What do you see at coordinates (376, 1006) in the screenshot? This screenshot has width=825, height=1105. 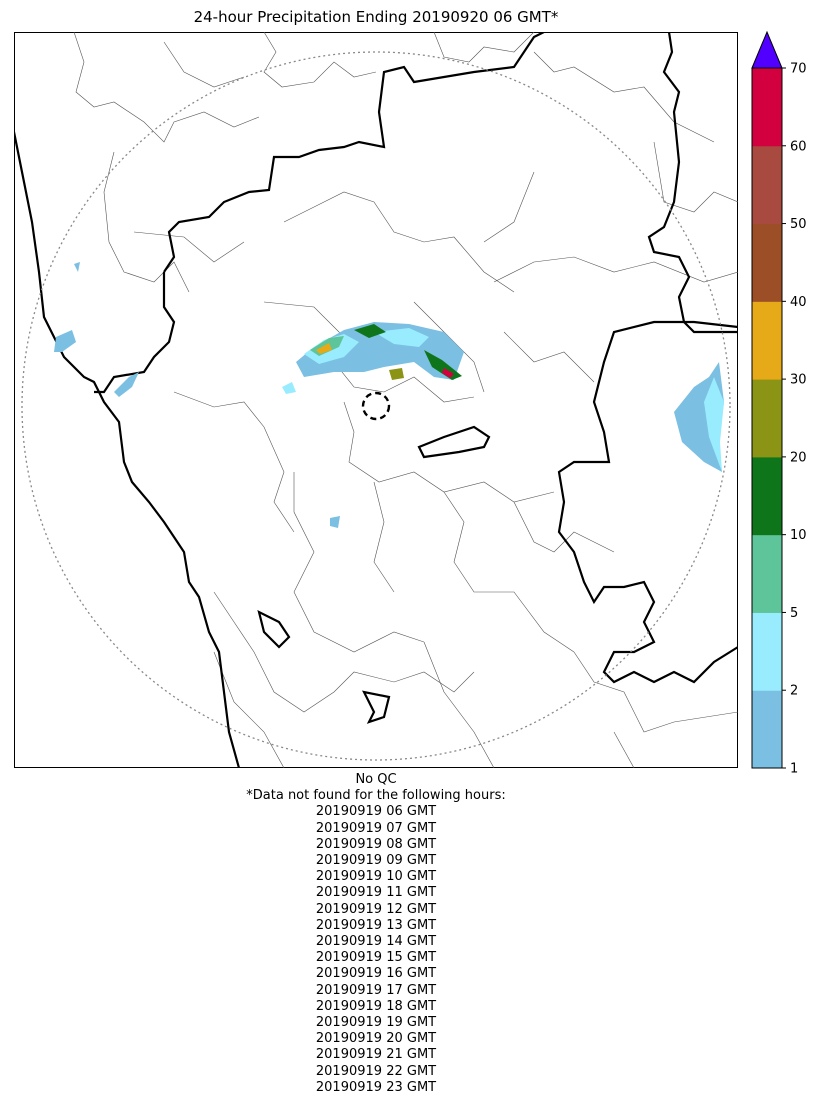 I see `missing-hour: 20190919 18 GMT` at bounding box center [376, 1006].